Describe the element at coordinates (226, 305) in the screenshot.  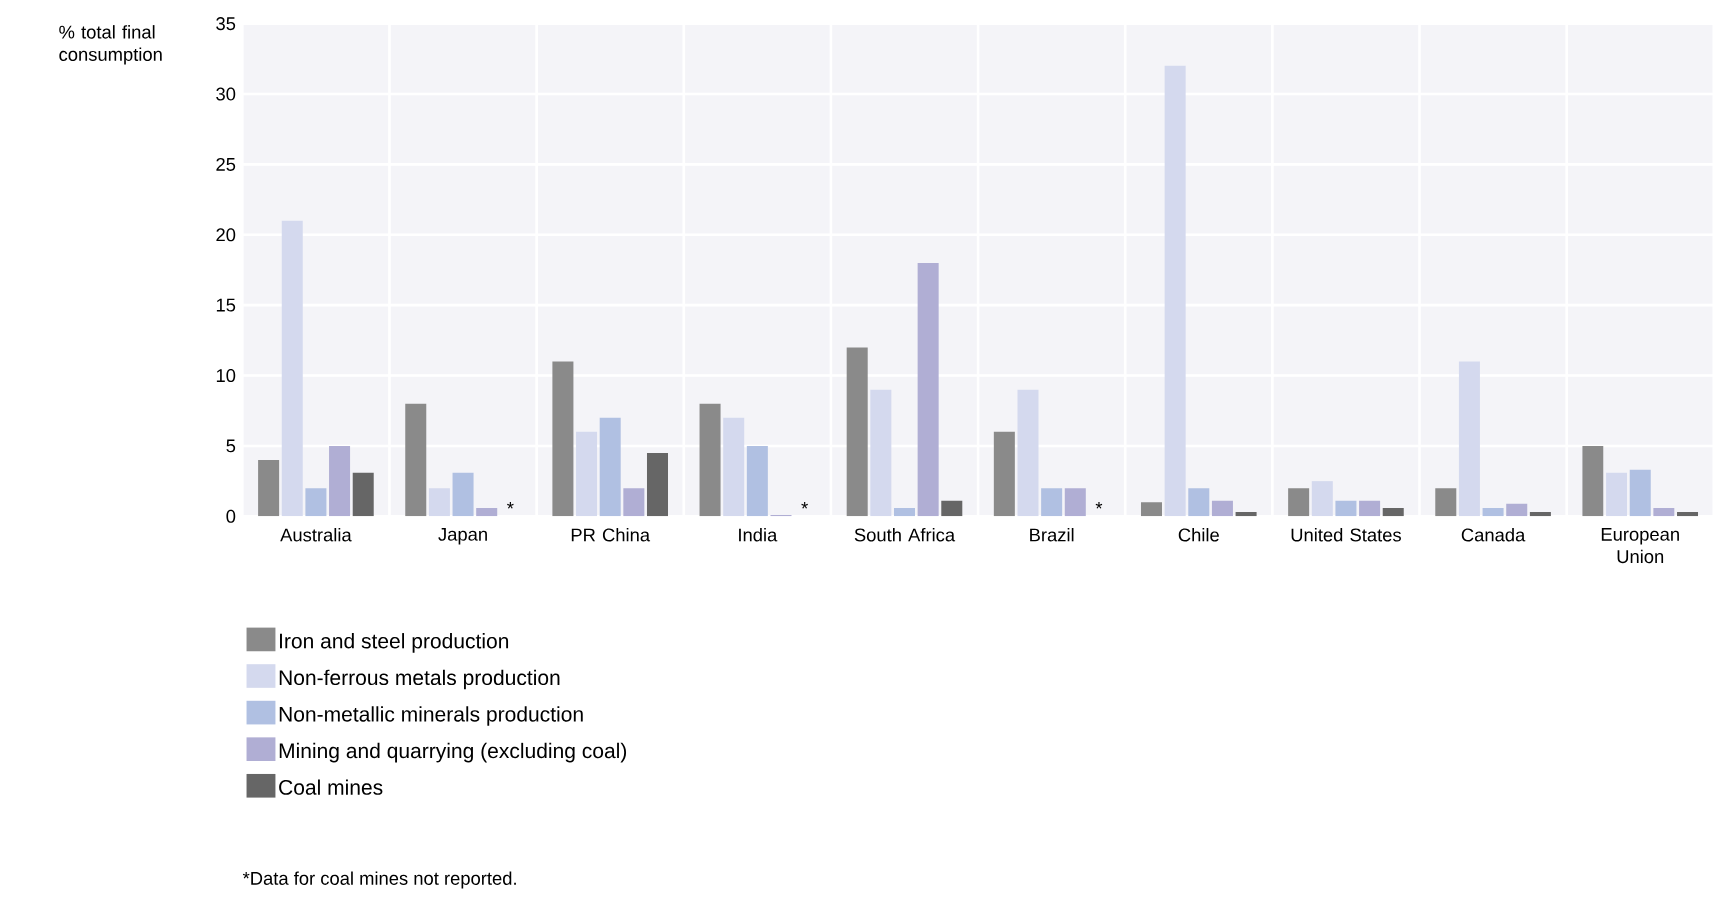
I see `y-tick-label: 15` at that location.